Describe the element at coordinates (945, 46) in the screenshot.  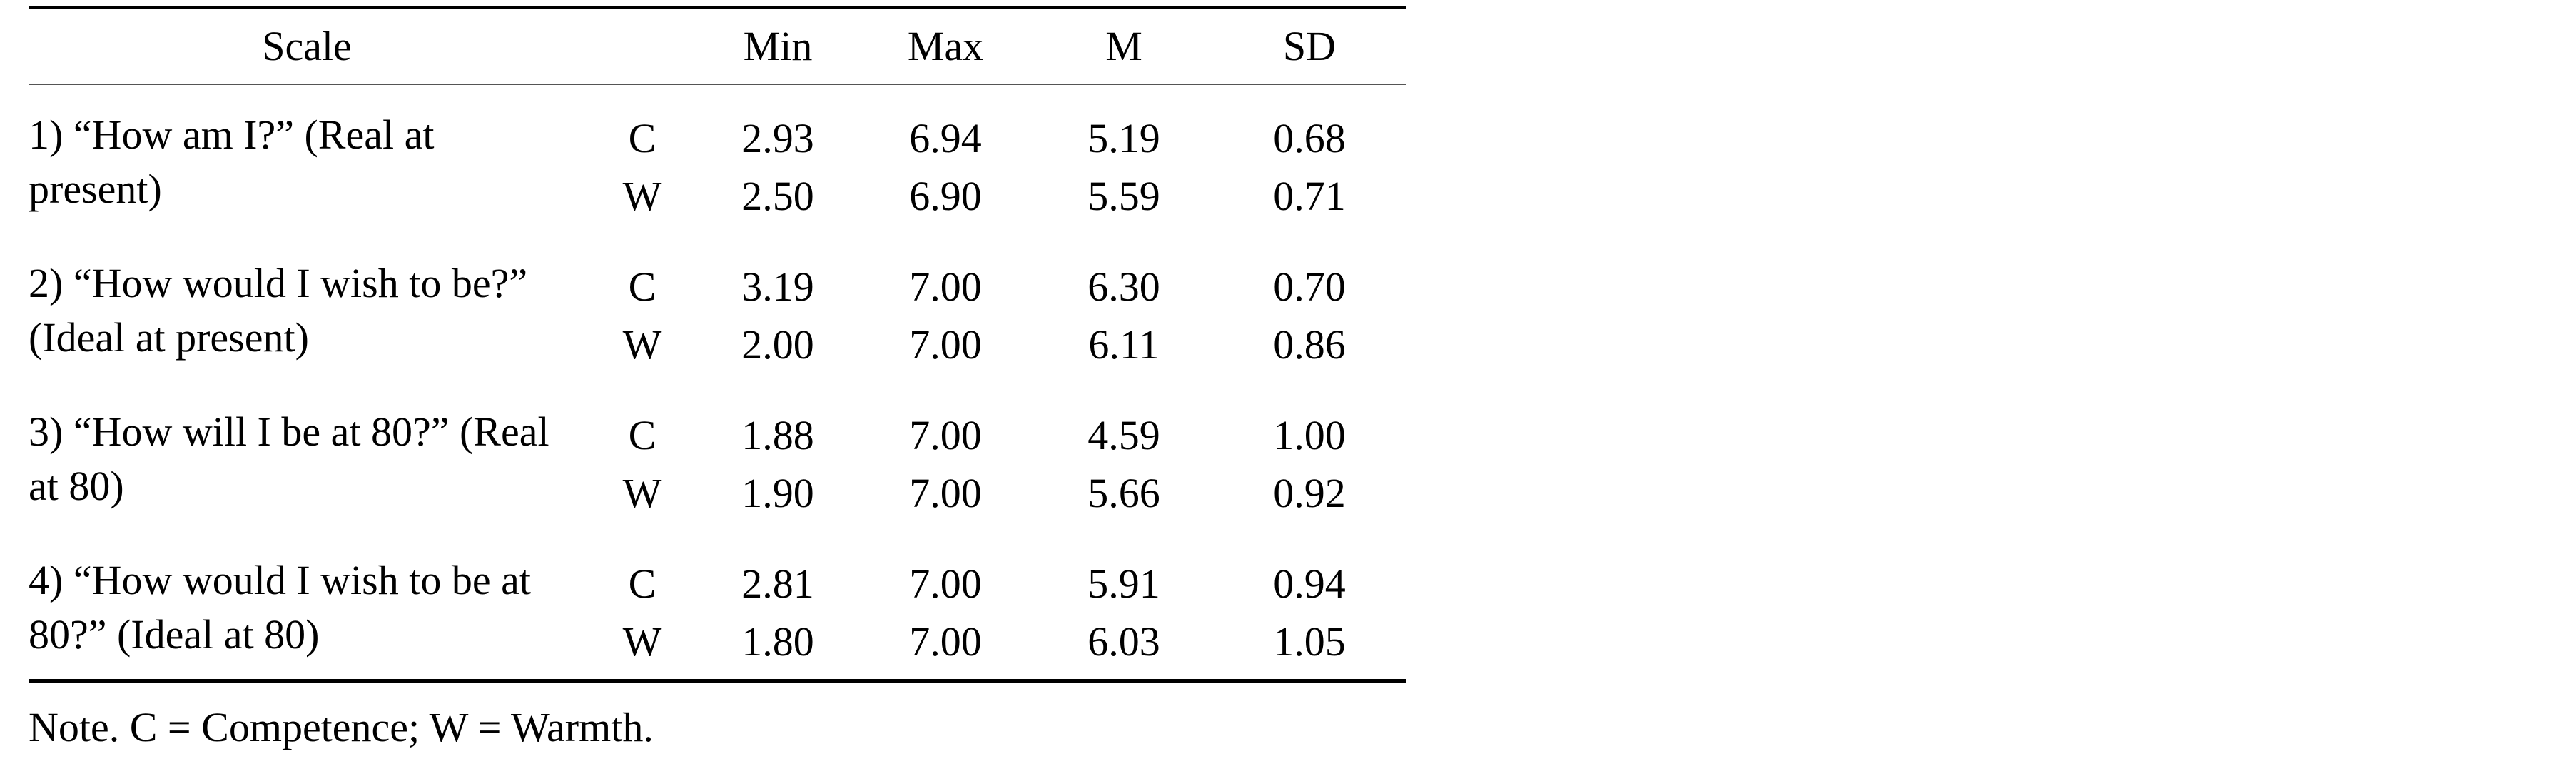
I see `header-max: Max` at that location.